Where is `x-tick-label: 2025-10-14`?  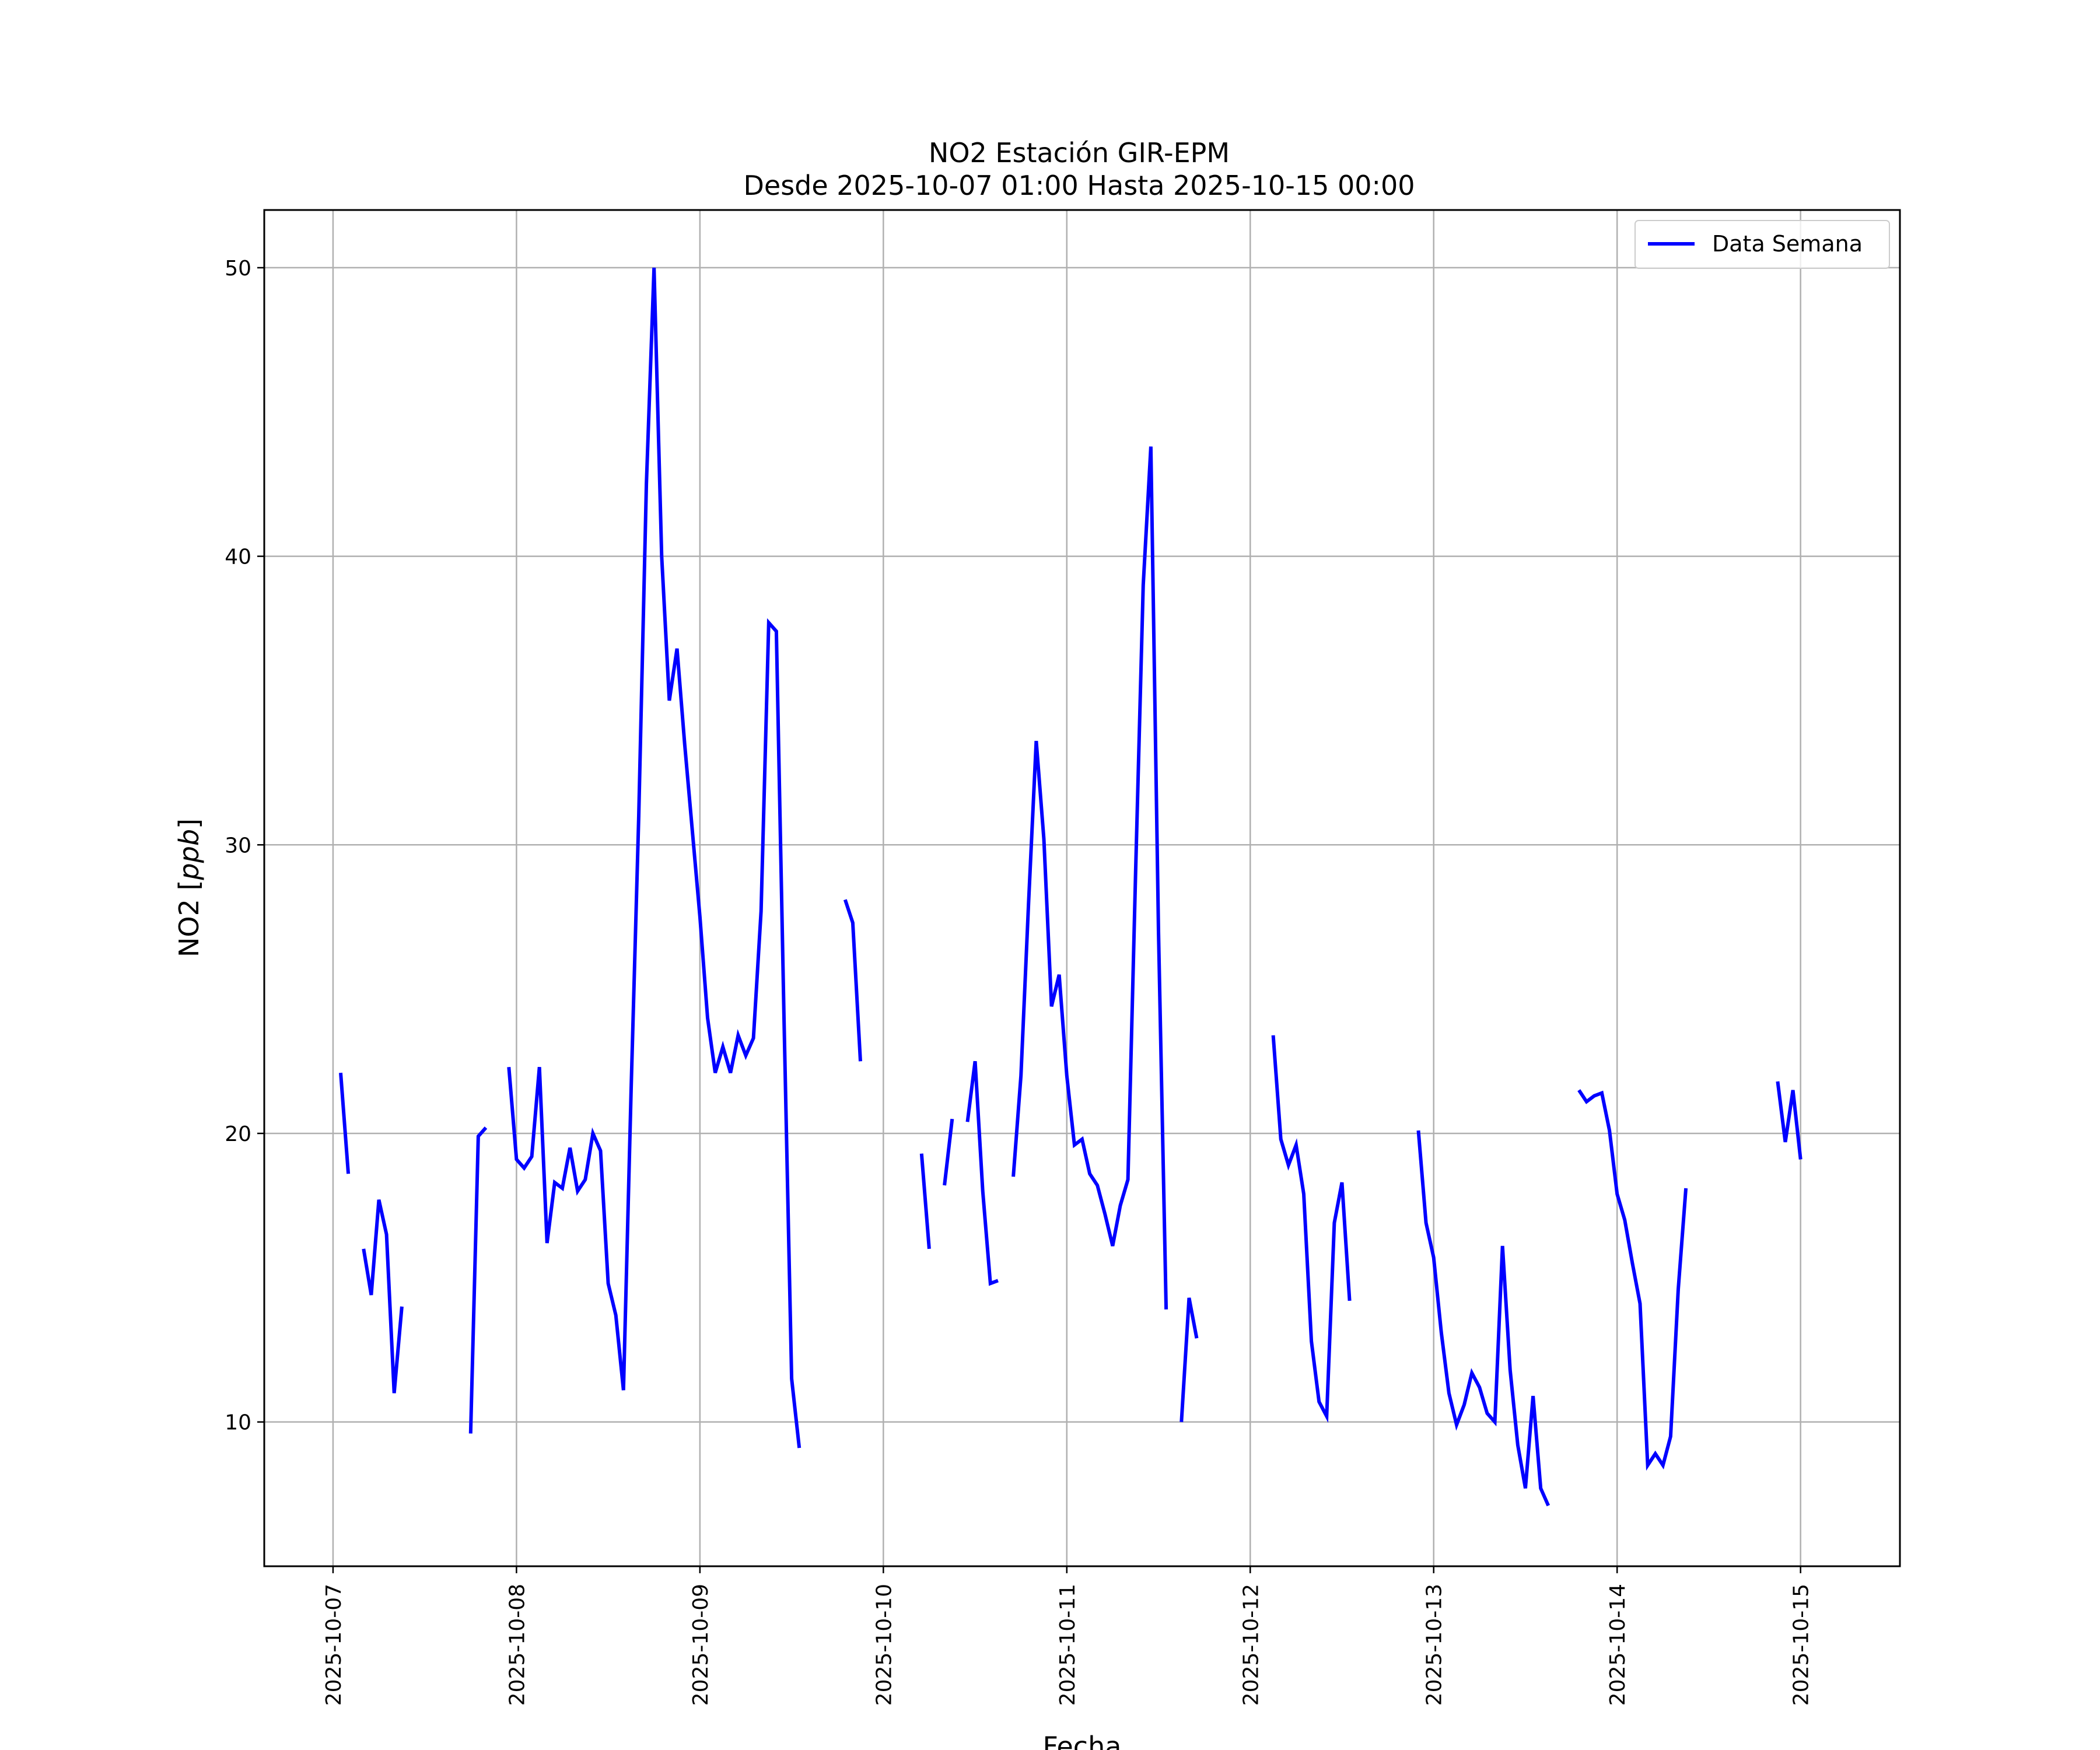
x-tick-label: 2025-10-14 is located at coordinates (1618, 1645).